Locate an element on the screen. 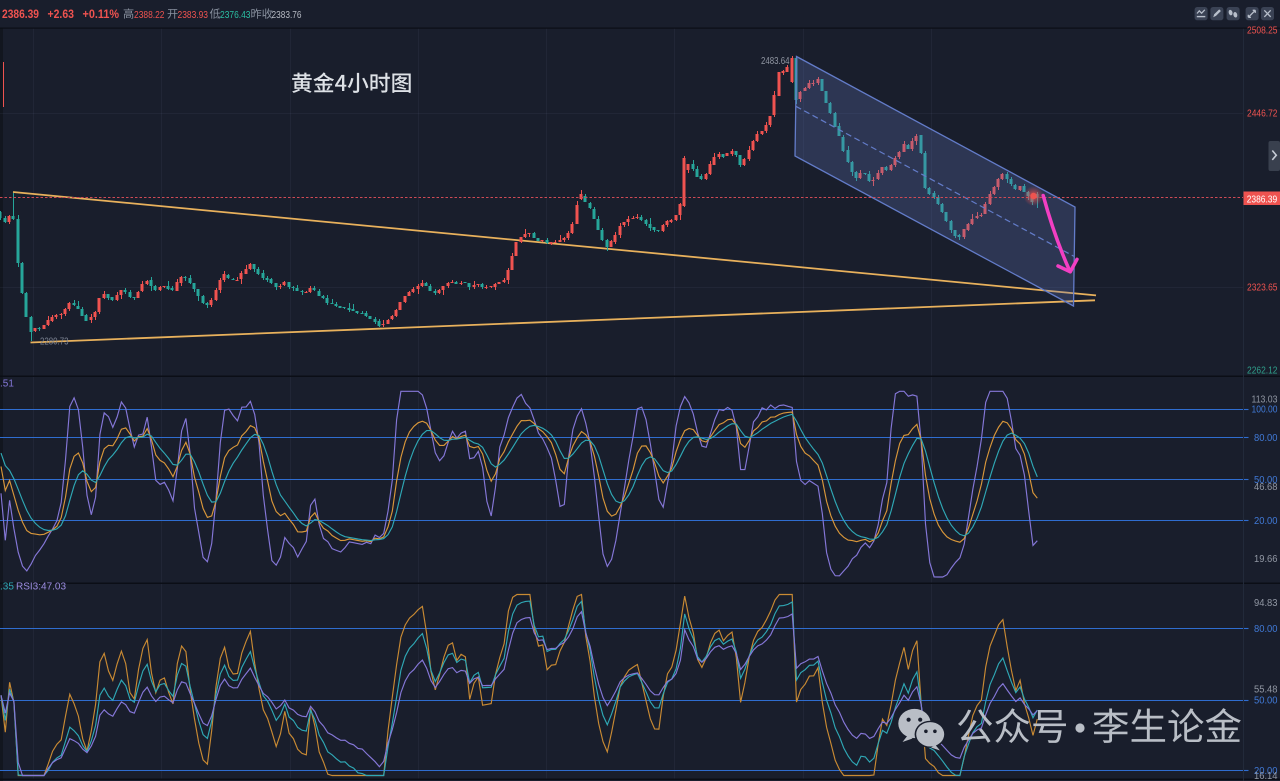 The height and width of the screenshot is (781, 1280). svg-text: 2388.22 is located at coordinates (149, 15).